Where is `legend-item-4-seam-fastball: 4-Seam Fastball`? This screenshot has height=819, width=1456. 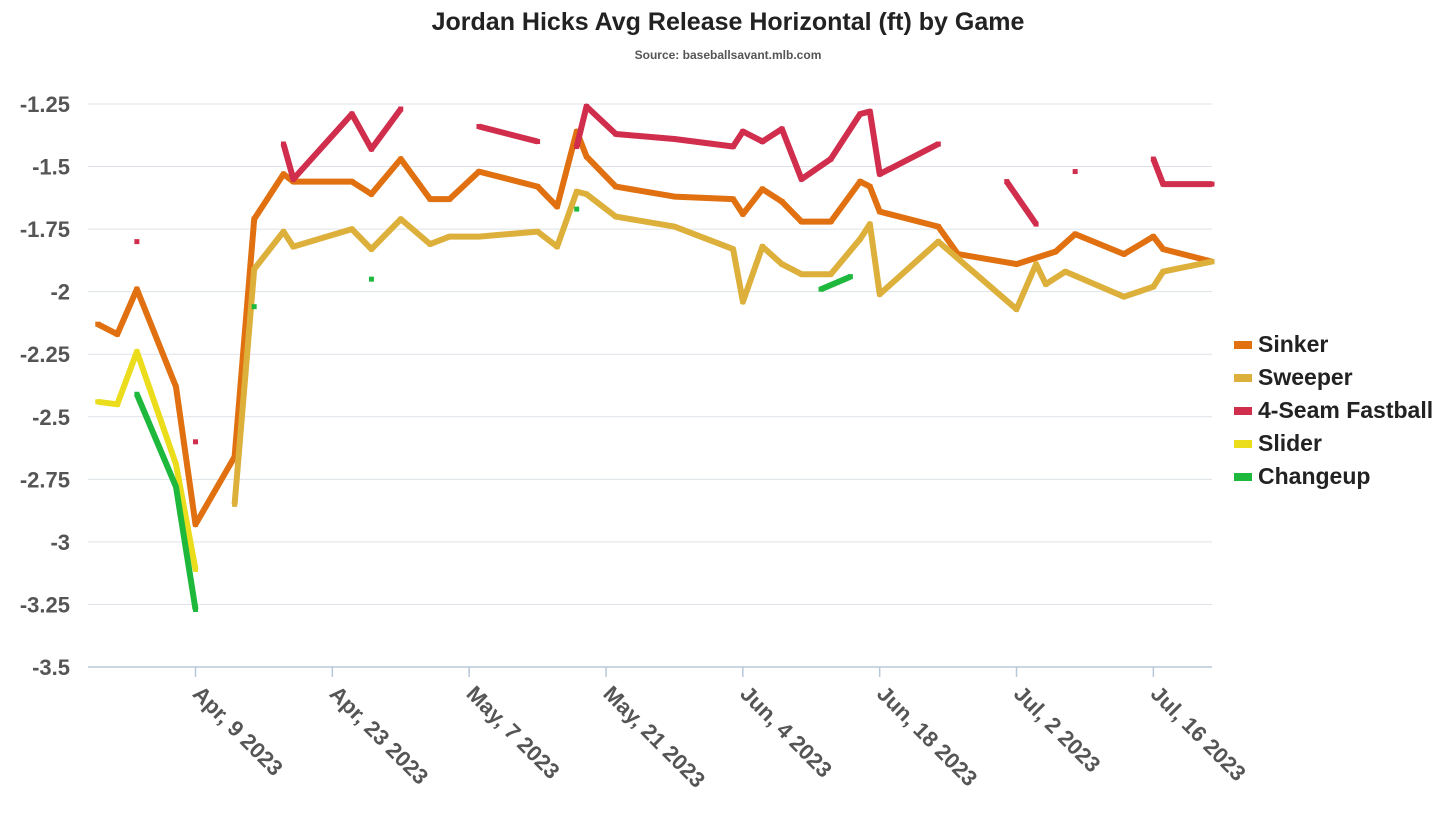 legend-item-4-seam-fastball: 4-Seam Fastball is located at coordinates (1333, 410).